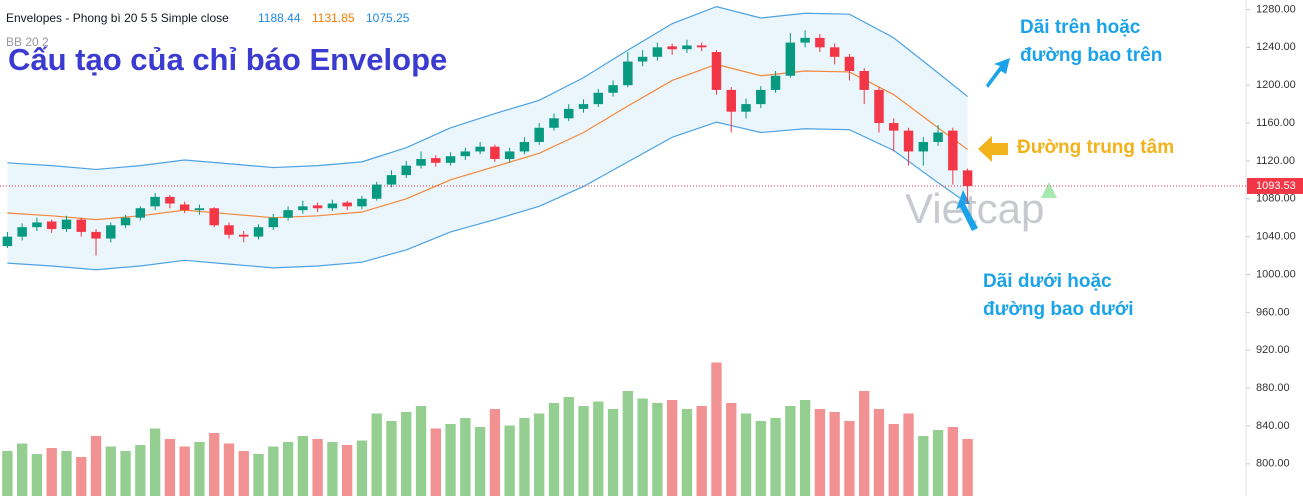 The height and width of the screenshot is (496, 1303). What do you see at coordinates (1276, 274) in the screenshot?
I see `y-tick-label: 1000.00` at bounding box center [1276, 274].